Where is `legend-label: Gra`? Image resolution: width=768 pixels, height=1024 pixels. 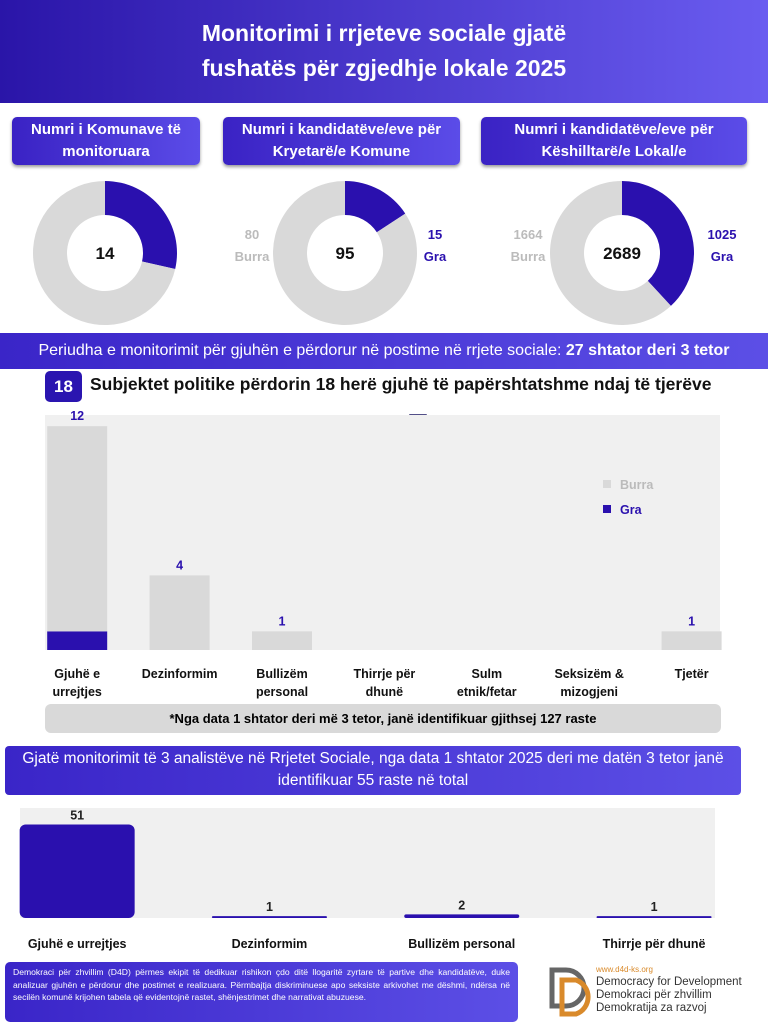 legend-label: Gra is located at coordinates (631, 510).